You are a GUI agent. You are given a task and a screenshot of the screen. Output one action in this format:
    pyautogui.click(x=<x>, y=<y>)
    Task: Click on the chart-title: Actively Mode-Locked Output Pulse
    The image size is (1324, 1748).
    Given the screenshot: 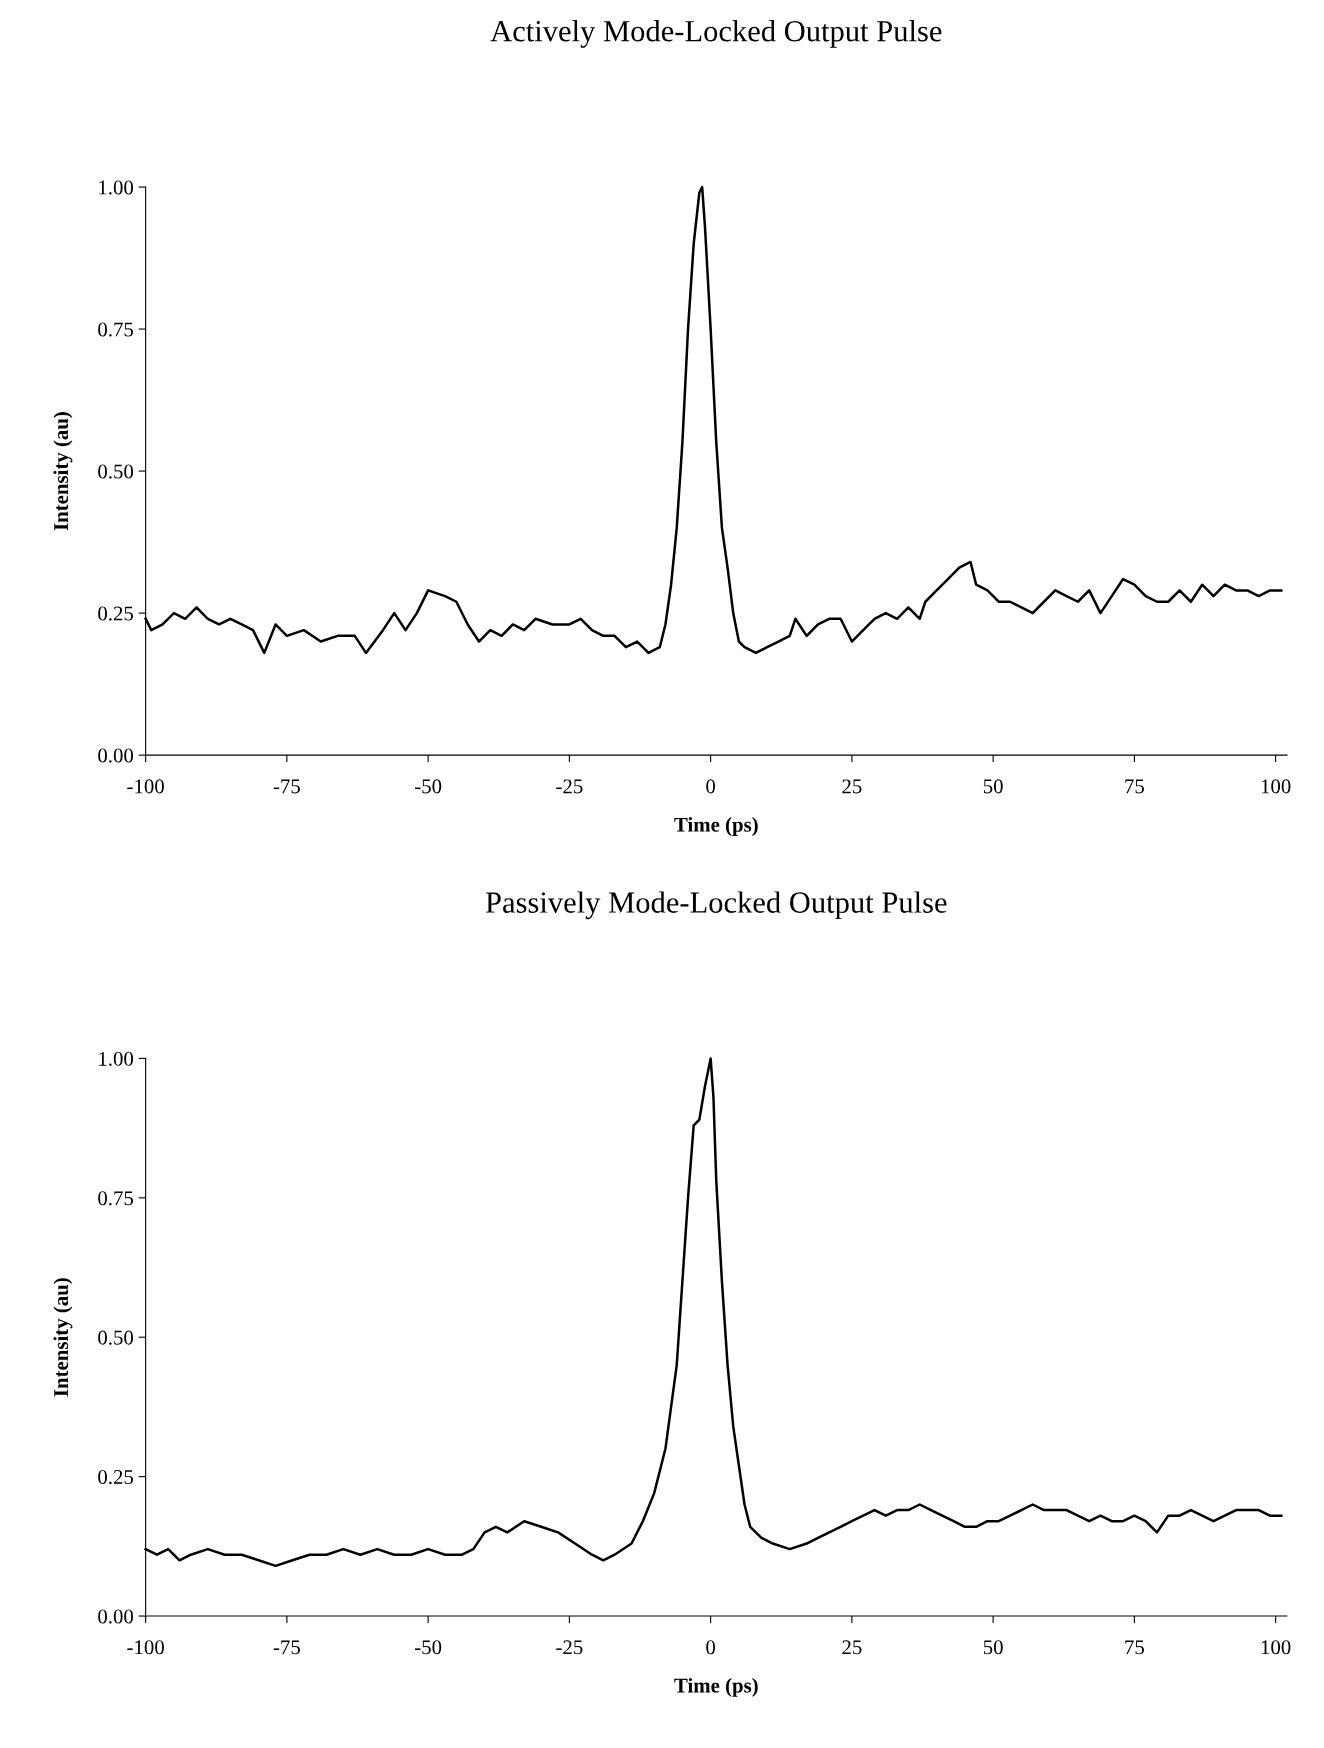 What is the action you would take?
    pyautogui.click(x=716, y=34)
    